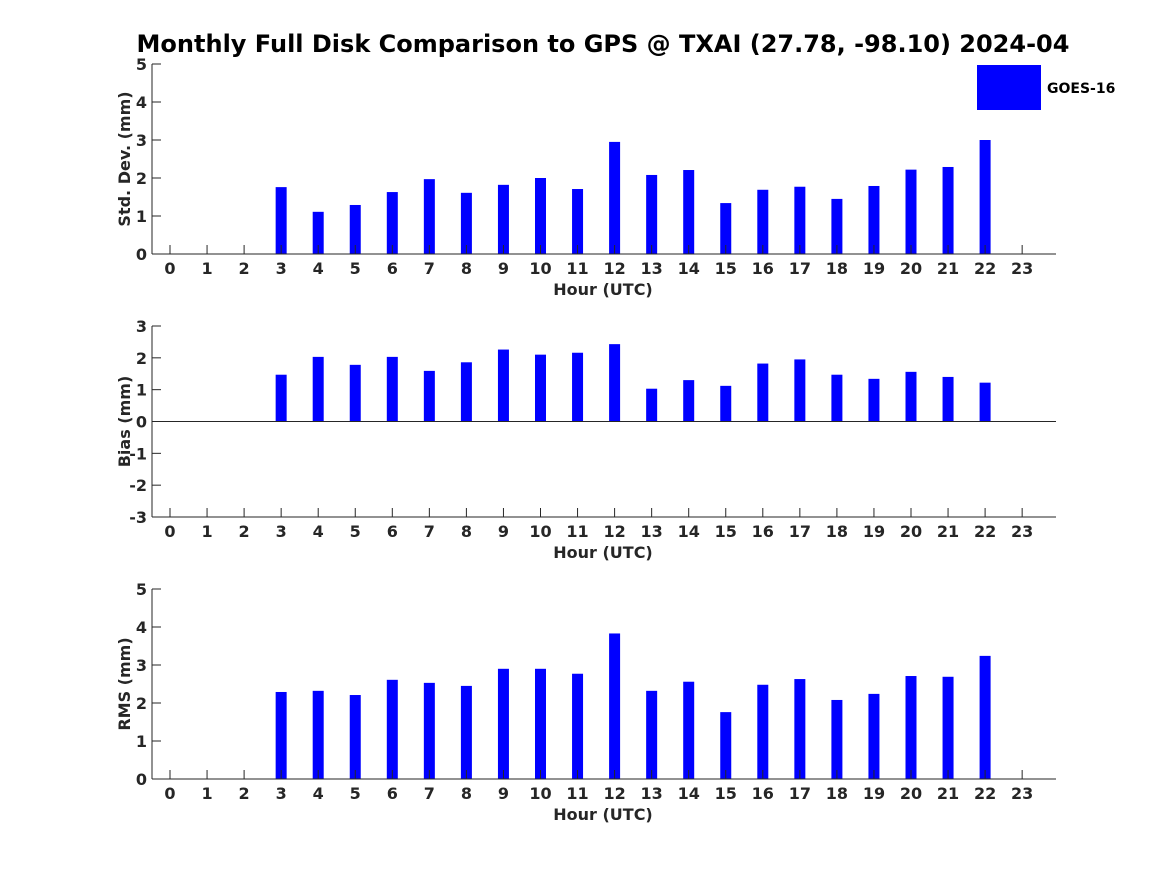 This screenshot has width=1167, height=875. I want to click on rms-x-tick-label: 2, so click(244, 793).